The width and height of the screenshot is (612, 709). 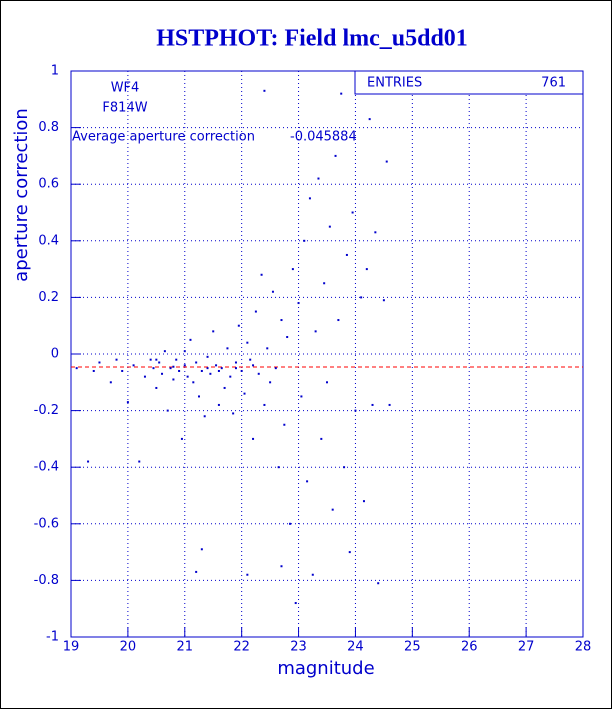 I want to click on stats-box, so click(x=469, y=82).